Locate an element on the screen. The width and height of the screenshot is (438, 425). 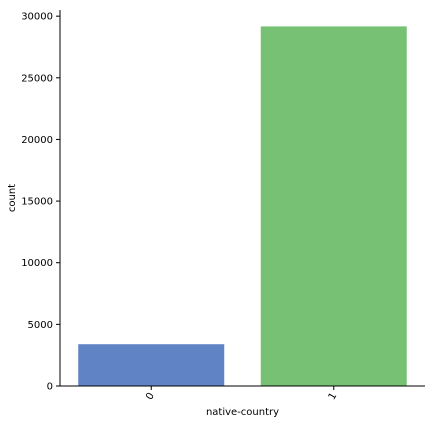
x-tick-label-1: 1 is located at coordinates (333, 396).